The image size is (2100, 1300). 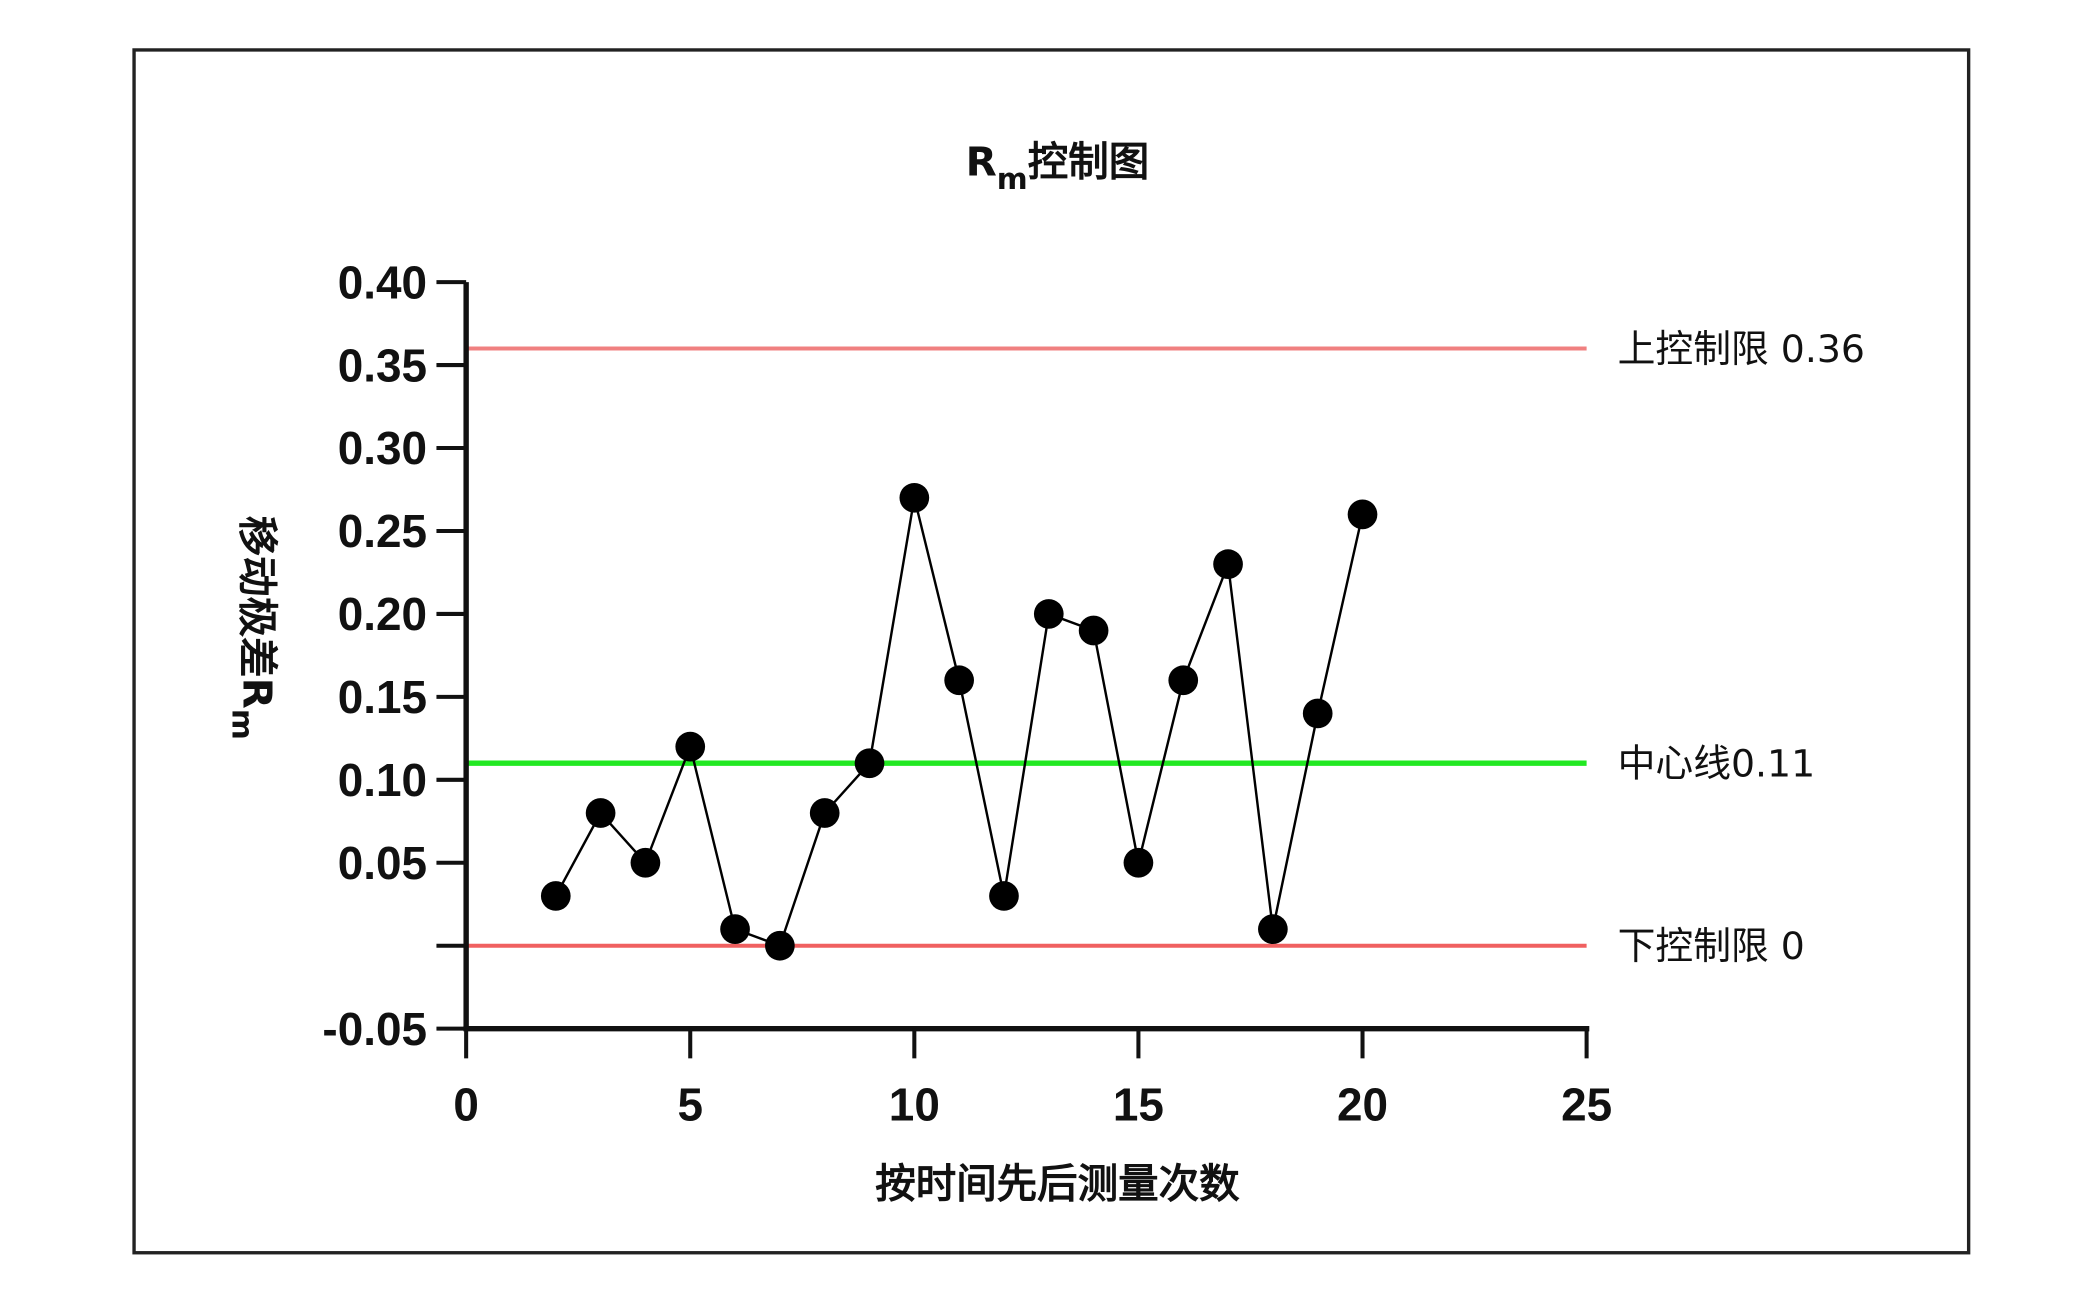 What do you see at coordinates (1586, 1104) in the screenshot?
I see `x-tick-label: 25` at bounding box center [1586, 1104].